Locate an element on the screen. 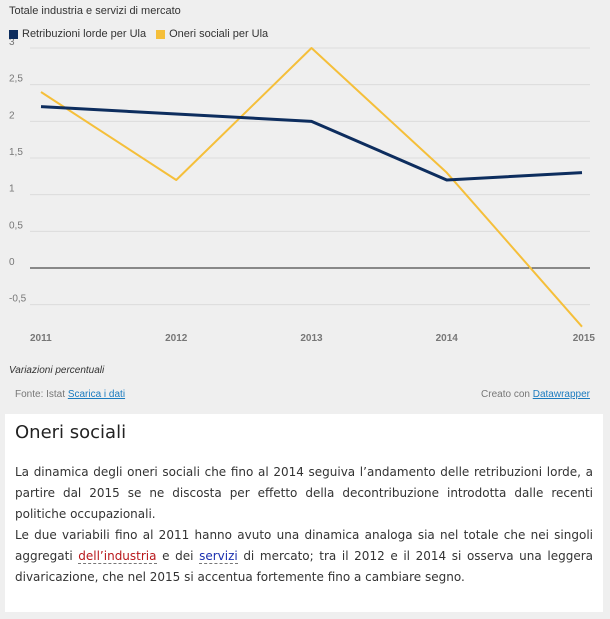 The image size is (610, 619). chart-title: Totale industria e servizi di mercato is located at coordinates (95, 11).